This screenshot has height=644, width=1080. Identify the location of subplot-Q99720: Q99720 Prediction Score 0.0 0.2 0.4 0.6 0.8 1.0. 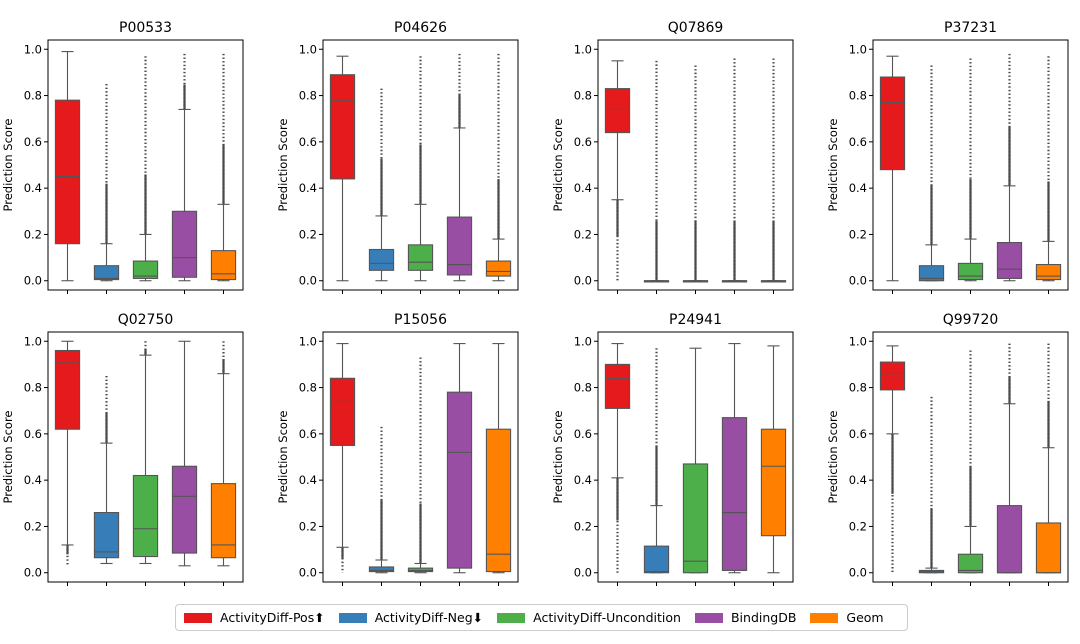
(947, 449).